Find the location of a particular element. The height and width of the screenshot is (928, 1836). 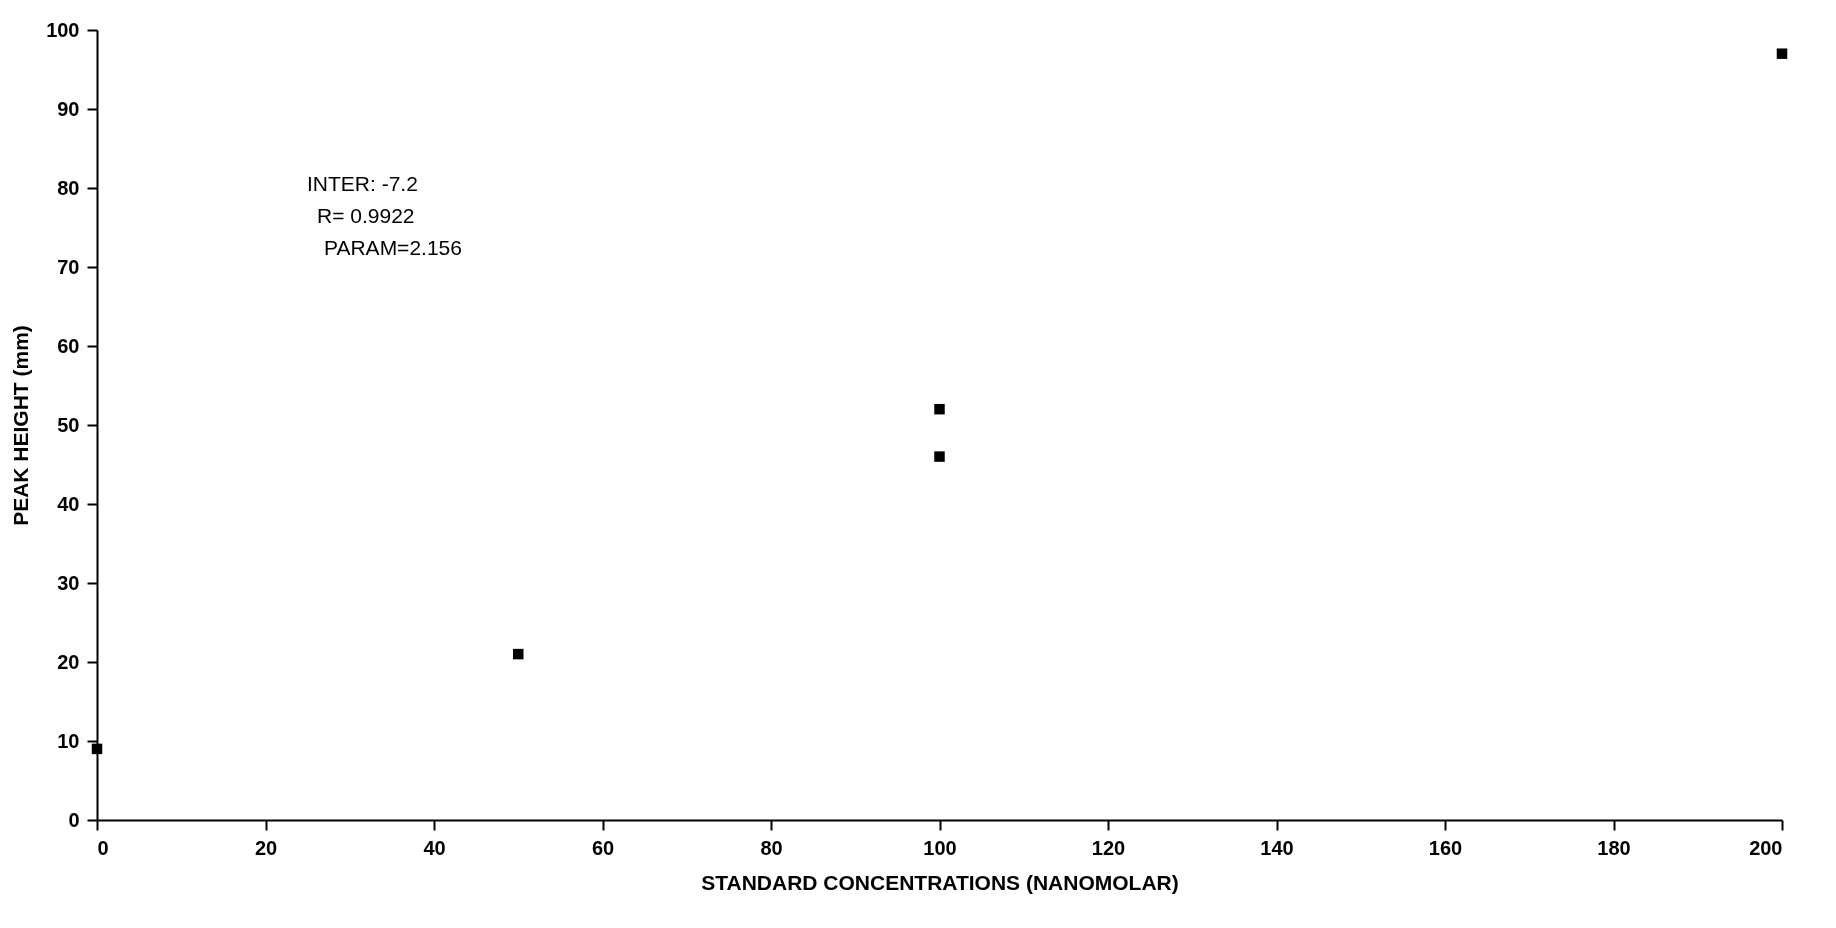

y-tick-label: 10 is located at coordinates (68, 740).